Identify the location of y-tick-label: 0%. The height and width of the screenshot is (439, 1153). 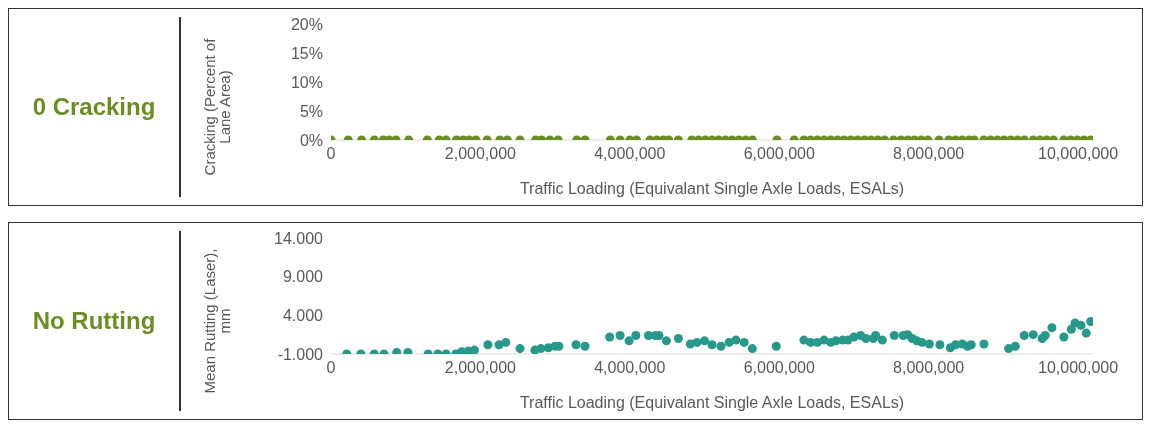
(311, 140).